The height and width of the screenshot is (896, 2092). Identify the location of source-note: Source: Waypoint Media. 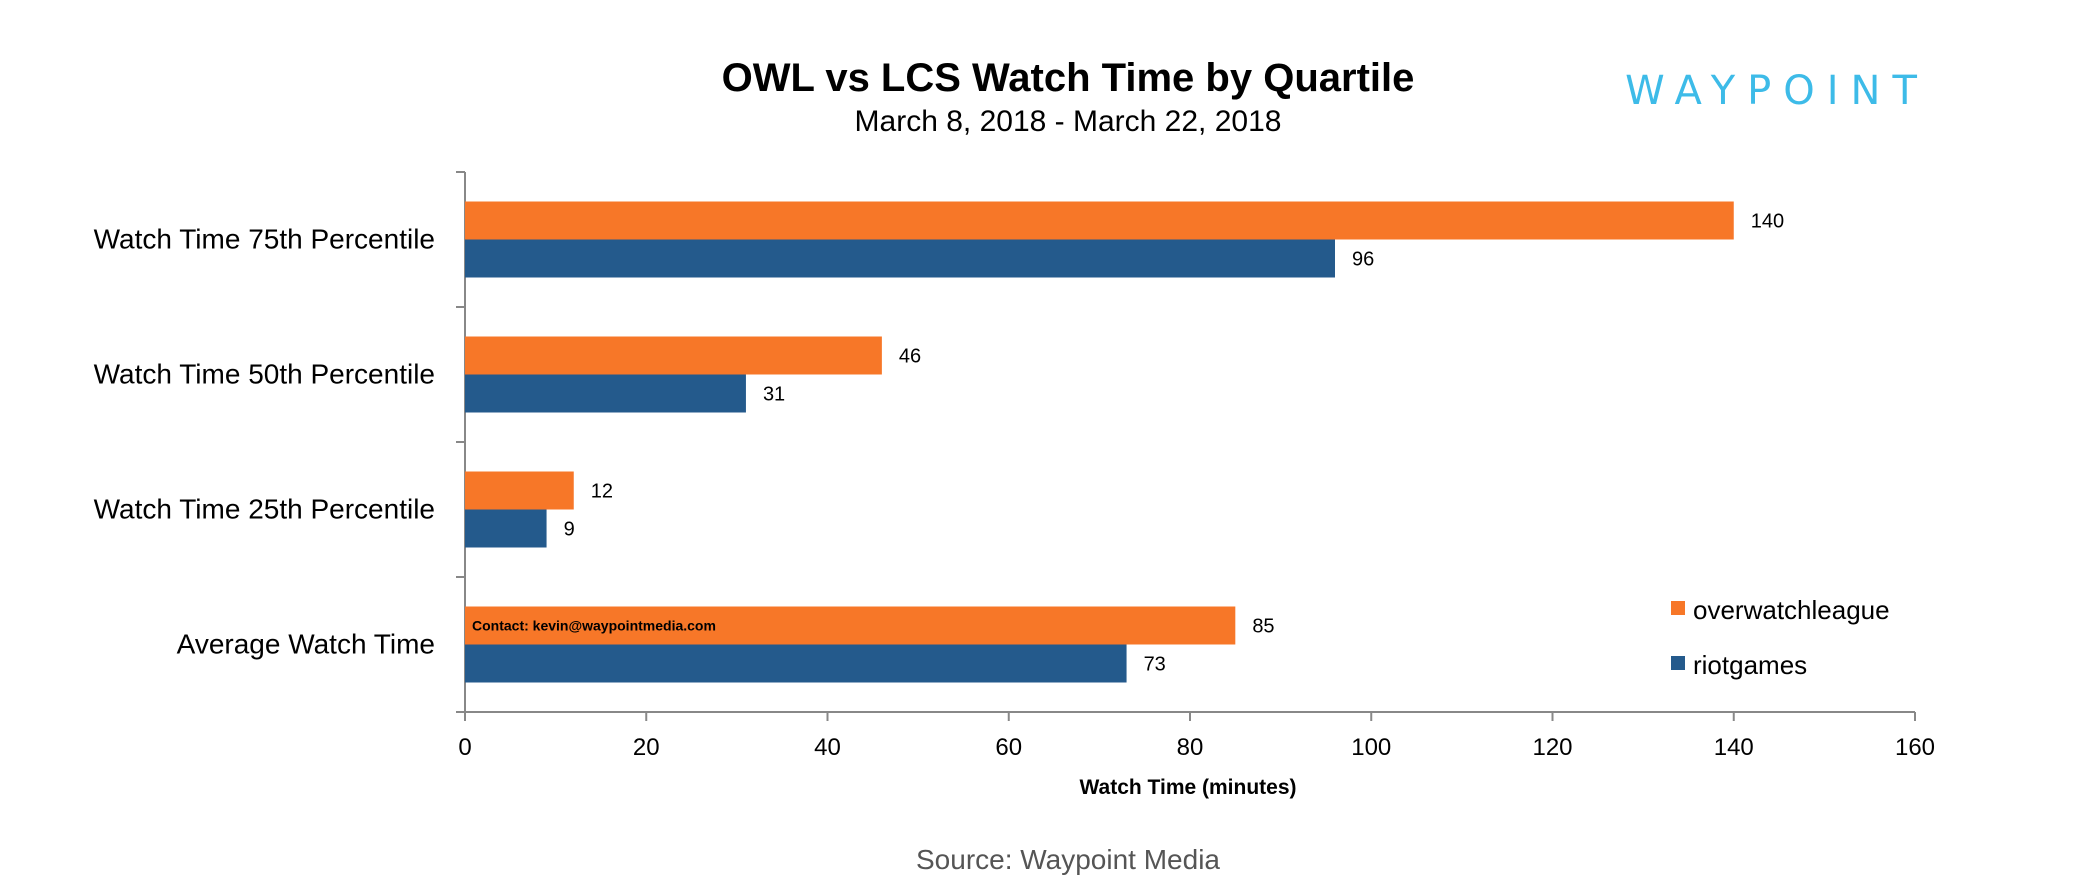
(1068, 859).